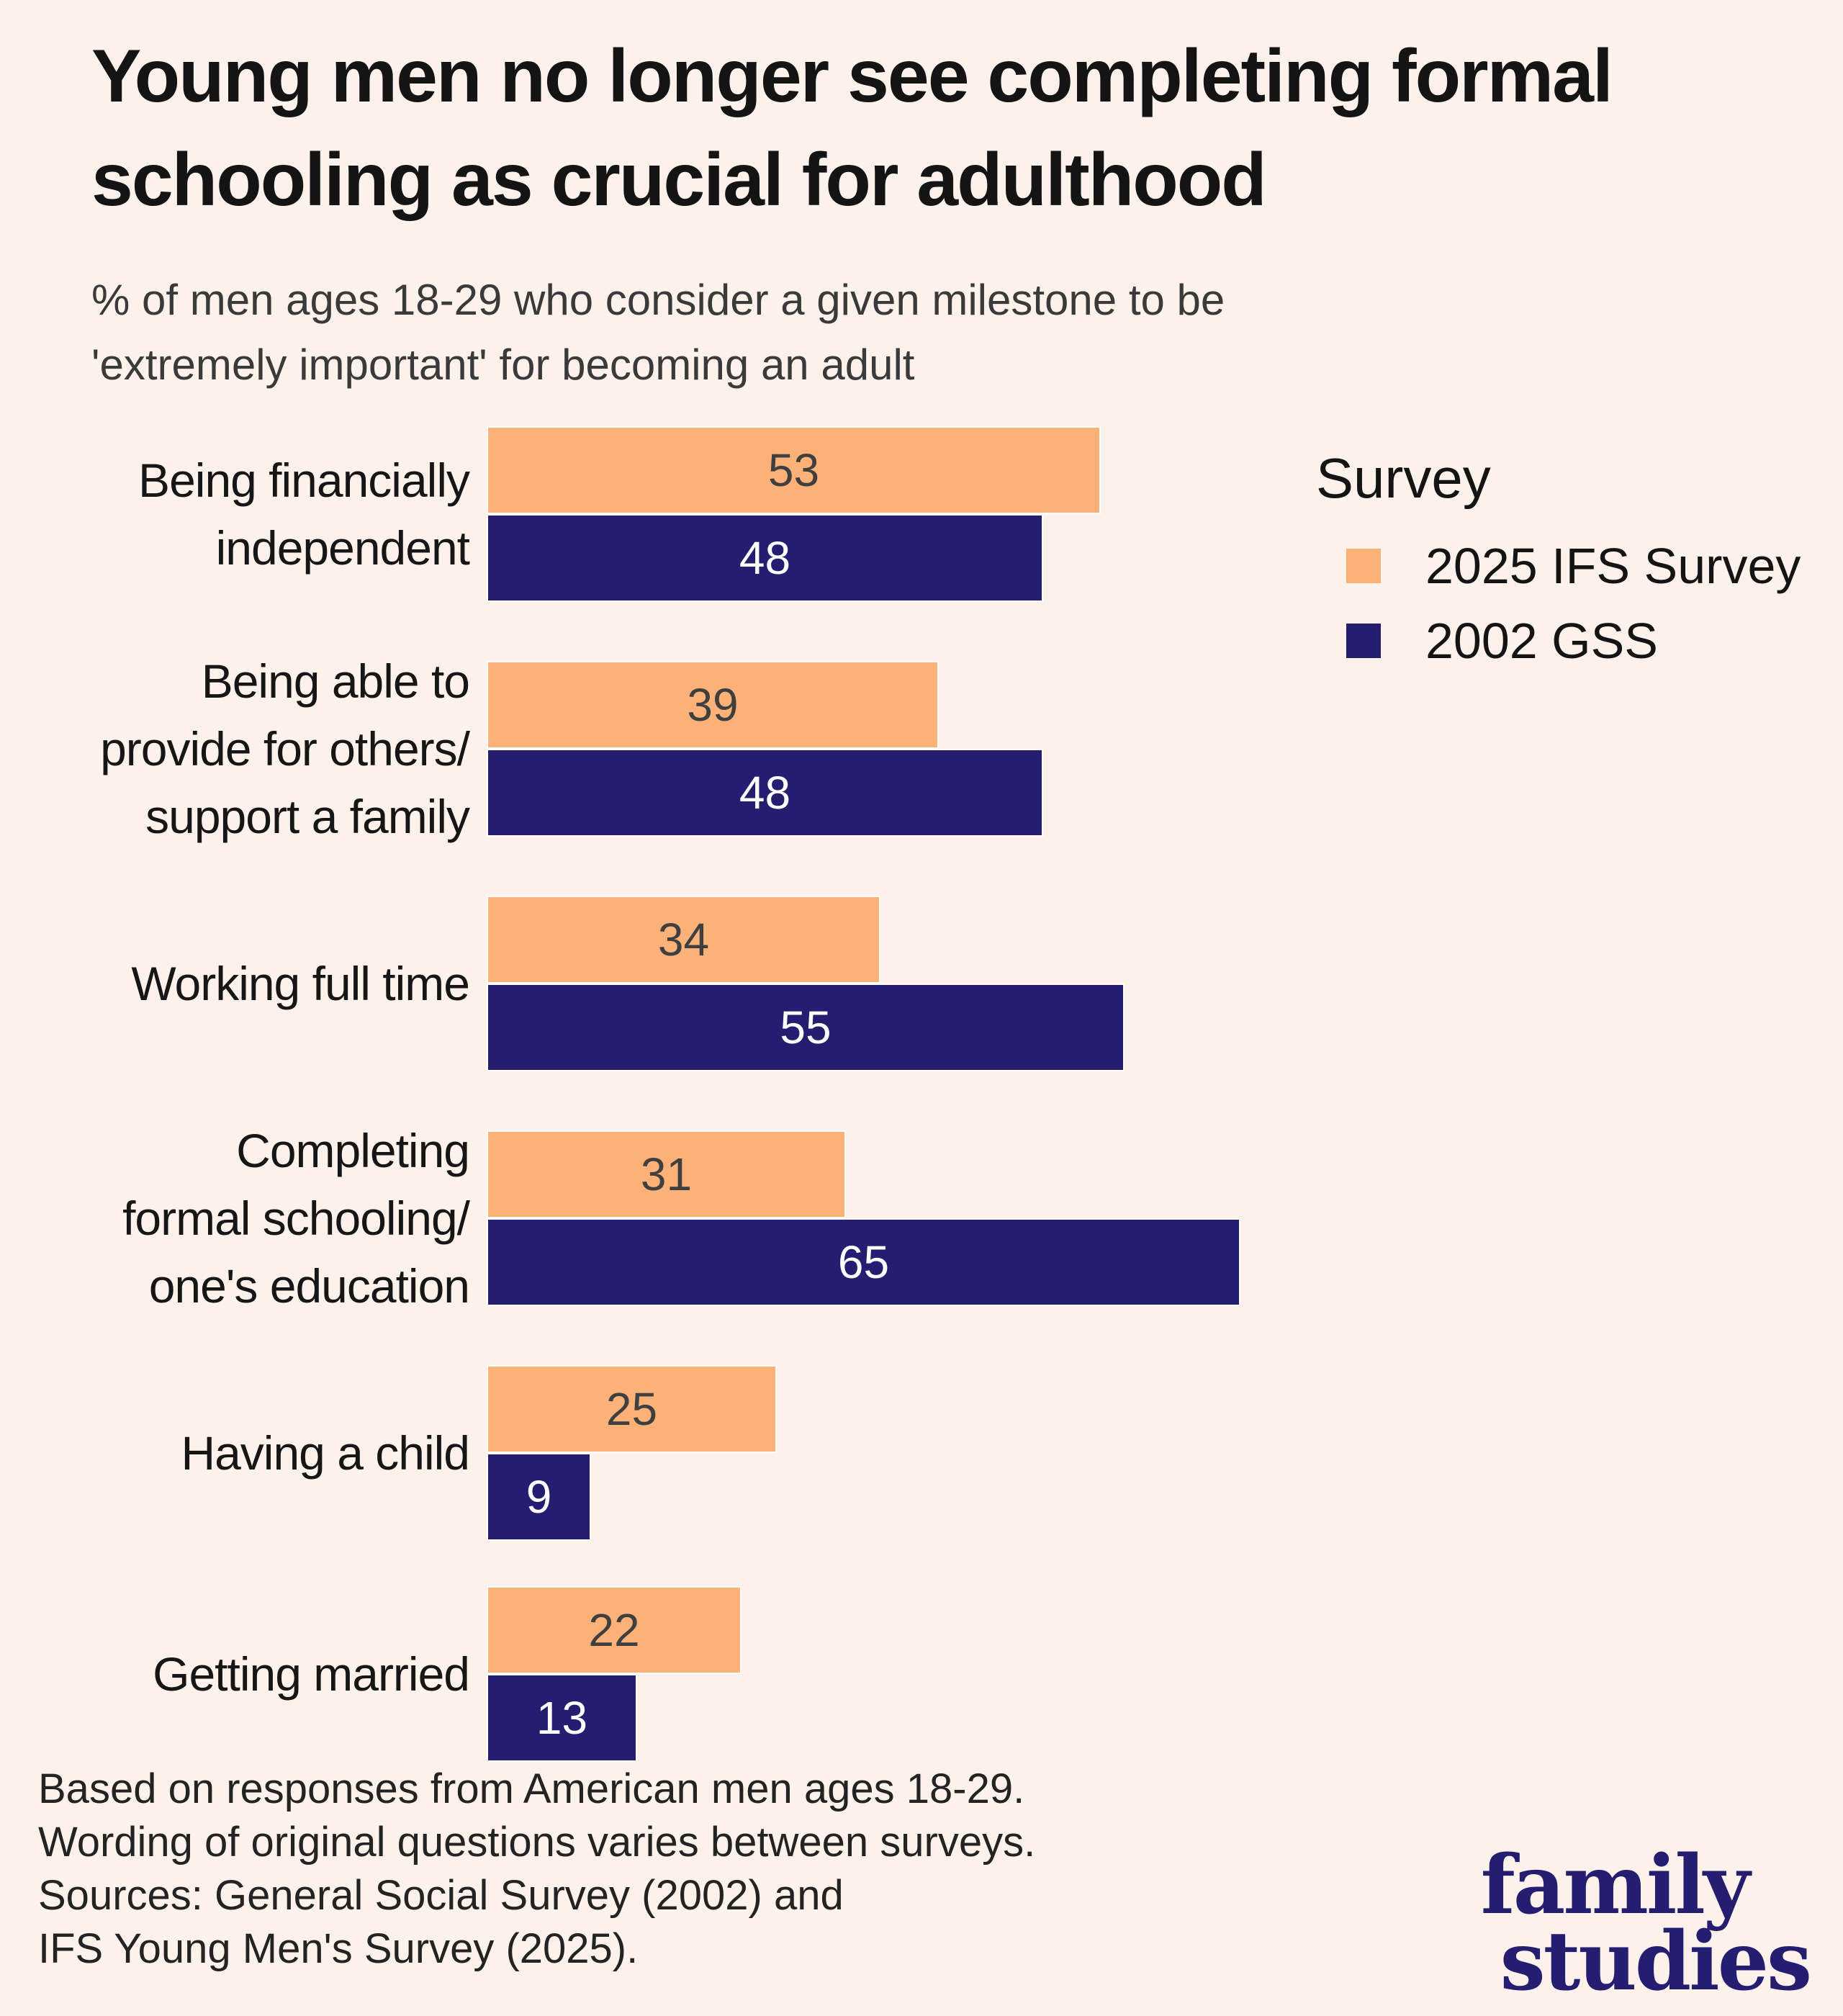 This screenshot has height=2016, width=1843. I want to click on value-label: 22, so click(614, 1630).